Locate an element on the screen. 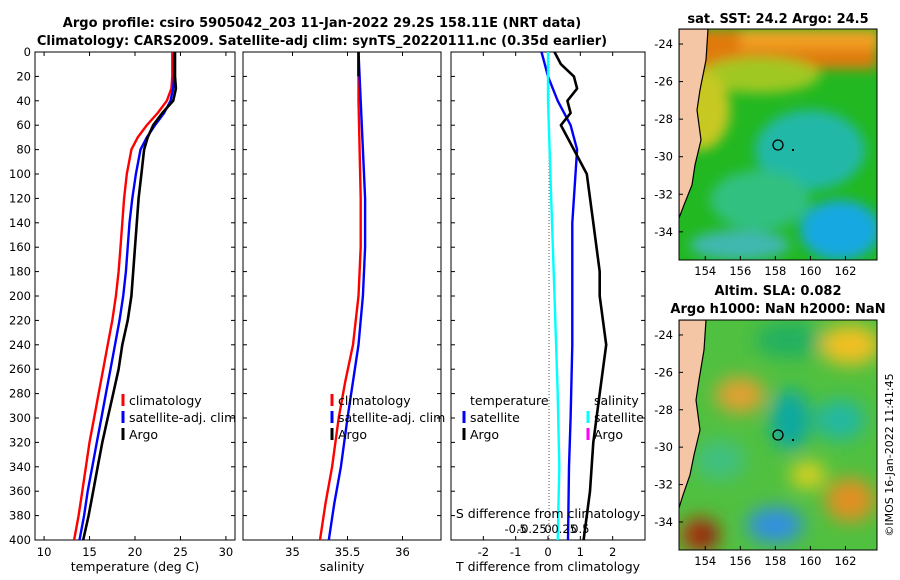  sla-profile-marker is located at coordinates (778, 435).